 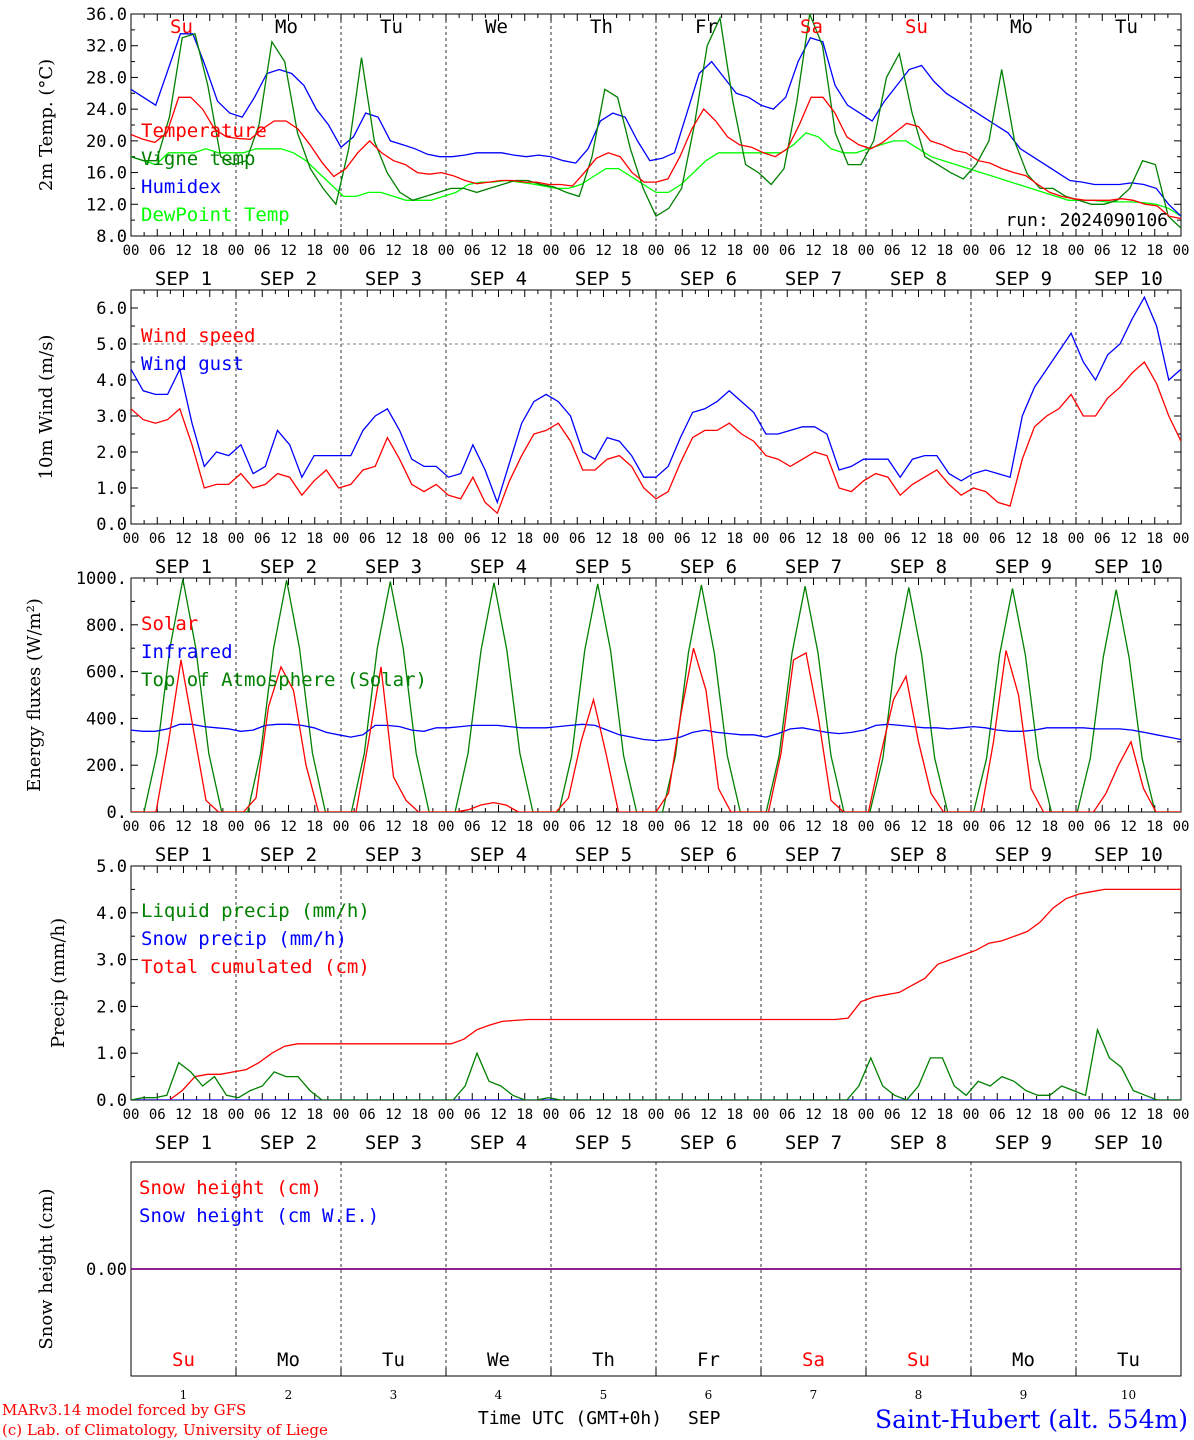 What do you see at coordinates (106, 673) in the screenshot?
I see `y-tick-label: 600.` at bounding box center [106, 673].